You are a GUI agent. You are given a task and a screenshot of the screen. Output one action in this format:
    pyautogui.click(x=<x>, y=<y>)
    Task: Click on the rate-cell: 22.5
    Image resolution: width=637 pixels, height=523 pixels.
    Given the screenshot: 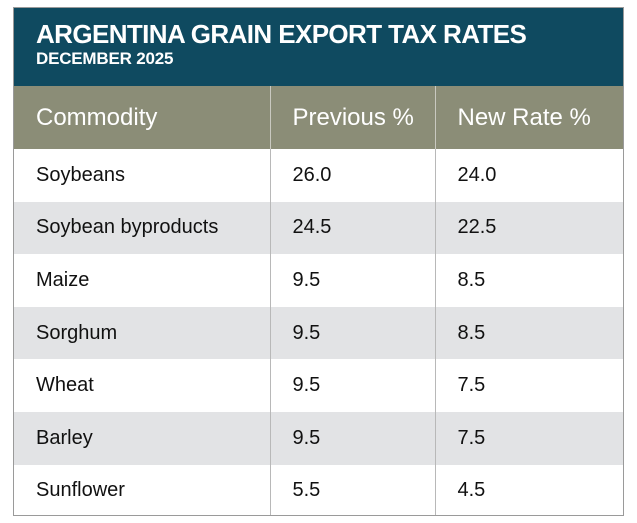 What is the action you would take?
    pyautogui.click(x=528, y=228)
    